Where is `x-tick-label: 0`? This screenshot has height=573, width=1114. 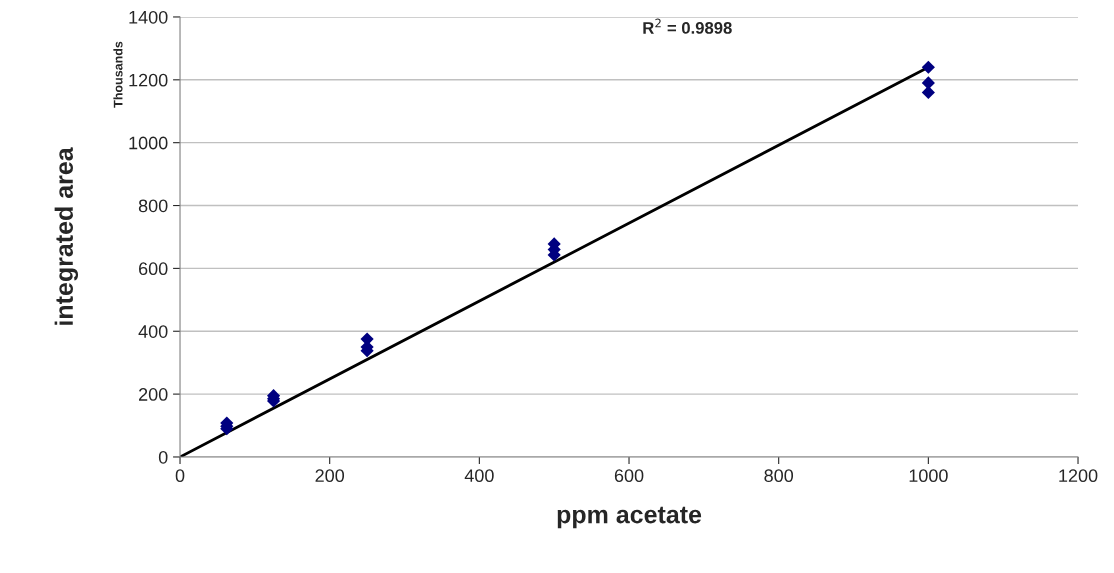 x-tick-label: 0 is located at coordinates (180, 476).